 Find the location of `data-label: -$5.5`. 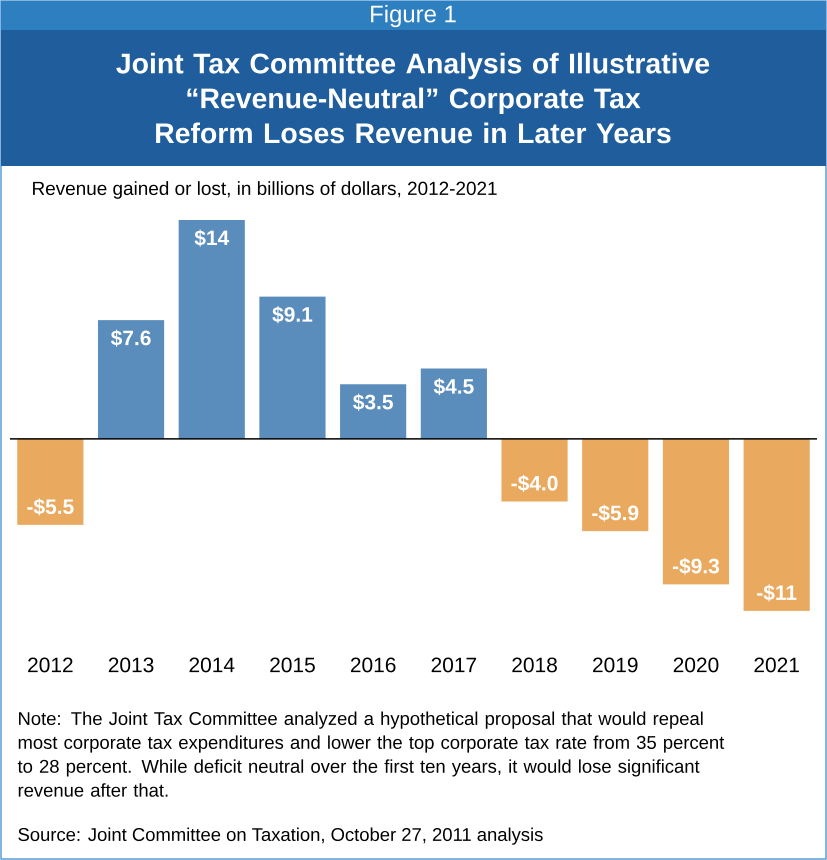

data-label: -$5.5 is located at coordinates (50, 507).